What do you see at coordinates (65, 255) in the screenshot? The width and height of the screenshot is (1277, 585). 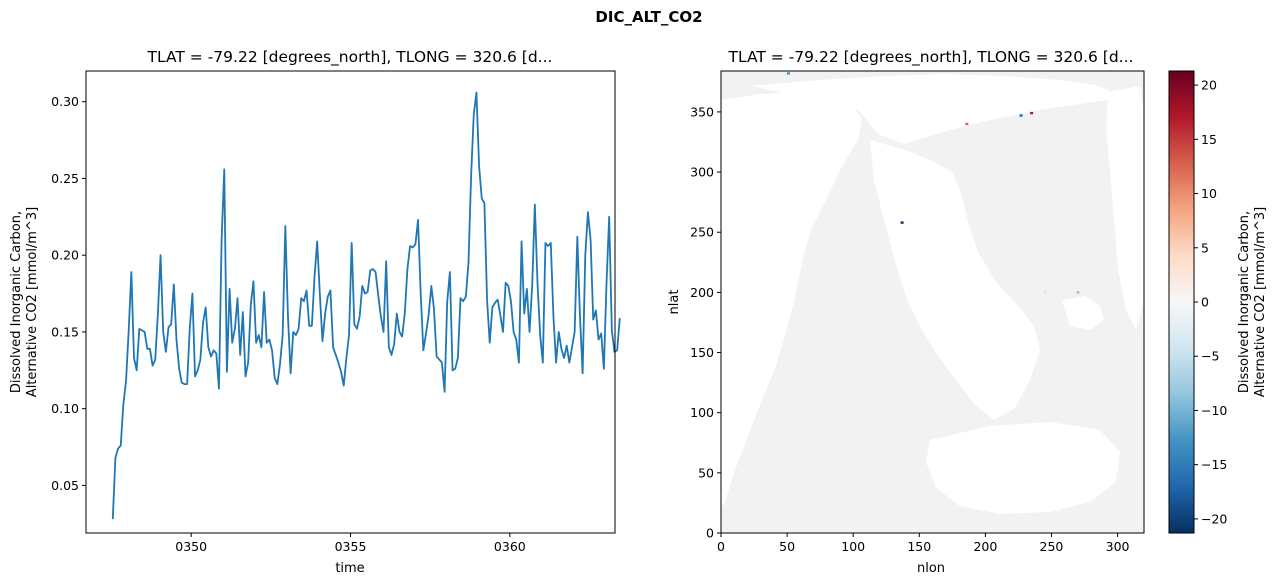 I see `line-y-tick-label: 0.20` at bounding box center [65, 255].